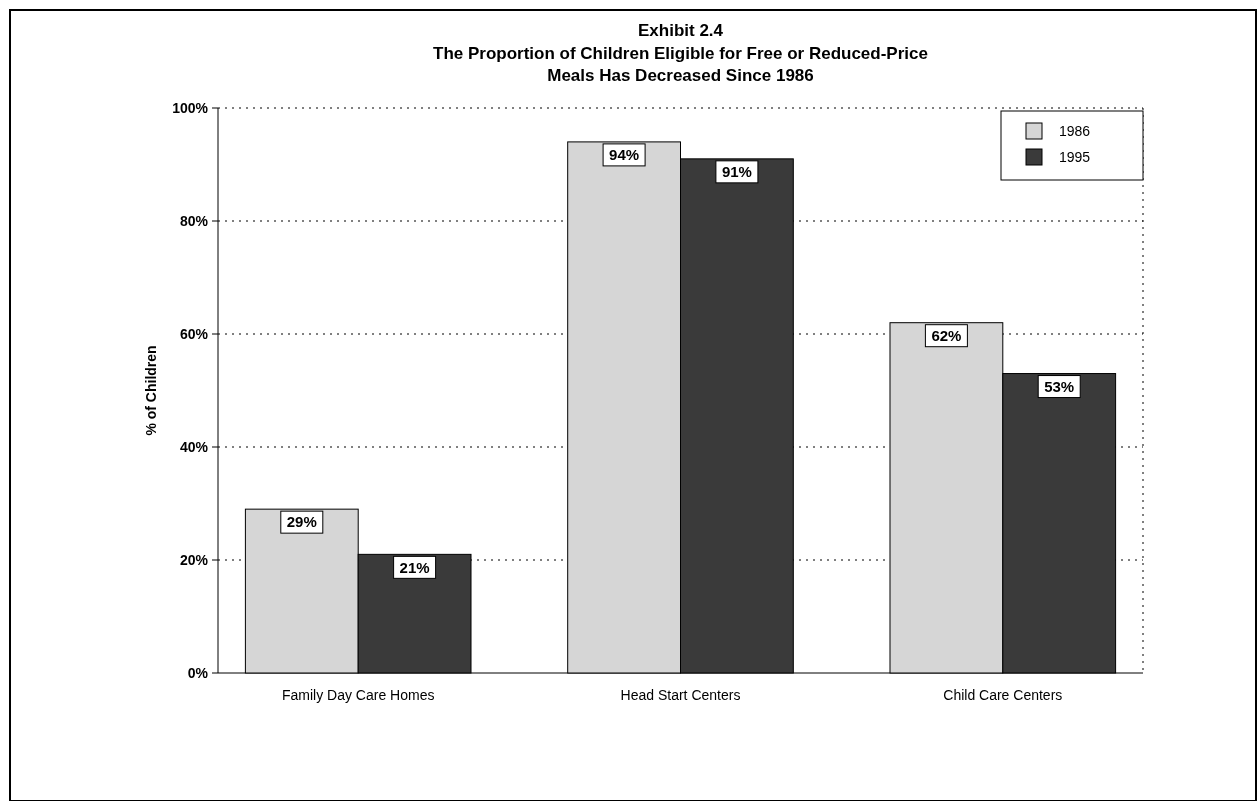 Image resolution: width=1257 pixels, height=801 pixels. Describe the element at coordinates (680, 64) in the screenshot. I see `chart-subtitle: The Proportion of Children Eligible for Free or Reduced-Price Meals Has Decreased Since 1986` at that location.